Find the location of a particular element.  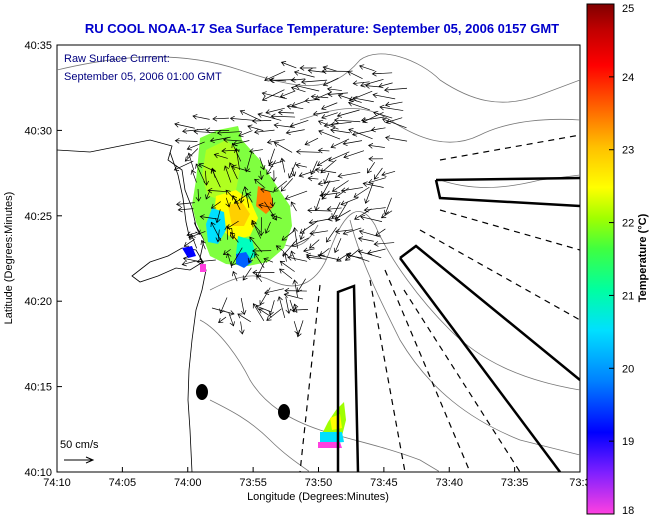

colorbar-tick-label: 21 is located at coordinates (628, 296).